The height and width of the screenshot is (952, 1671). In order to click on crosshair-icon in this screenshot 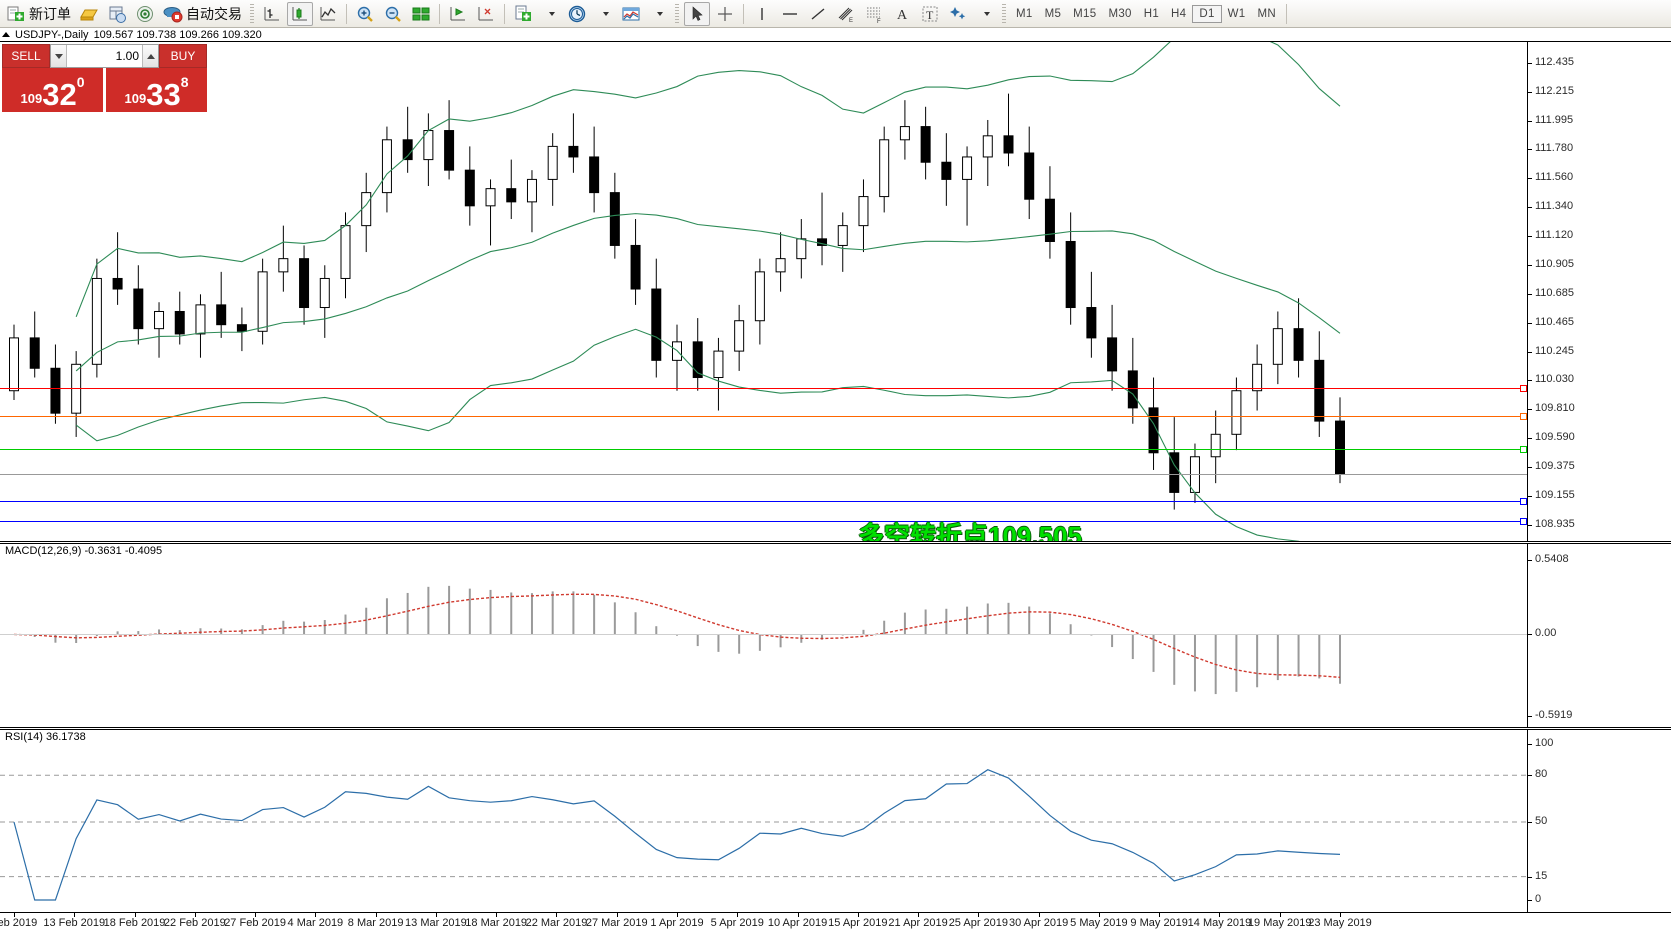, I will do `click(725, 14)`.